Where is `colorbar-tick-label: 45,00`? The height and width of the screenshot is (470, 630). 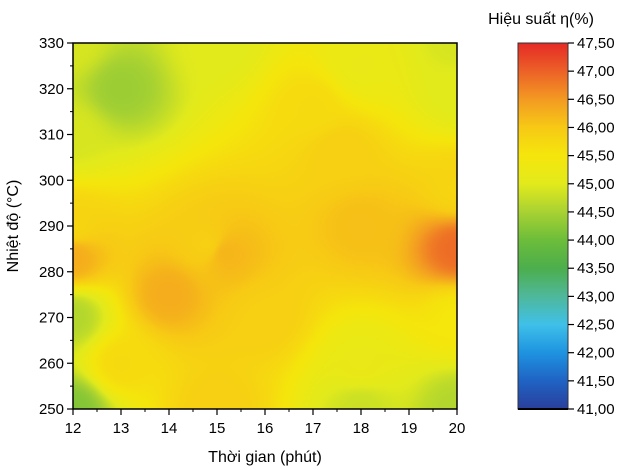
colorbar-tick-label: 45,00 is located at coordinates (596, 184).